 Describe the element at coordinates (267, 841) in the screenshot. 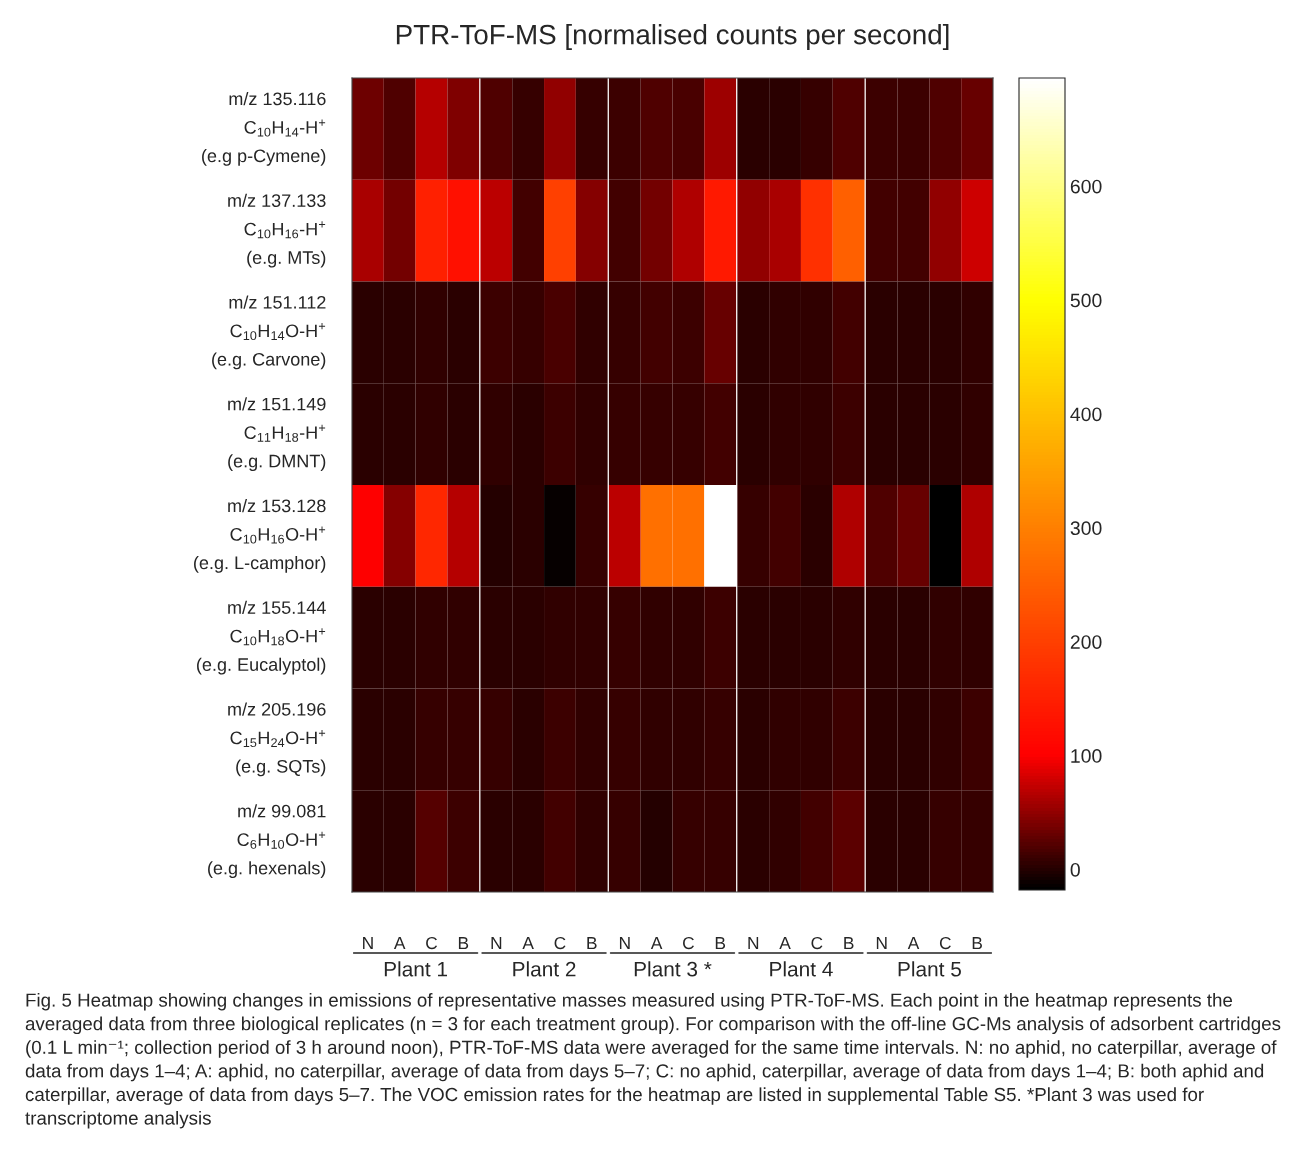

I see `category-label: m/z 99.081 C$_{6}$H$_{10}$O-H$^{+}$ (e.g. hexenals)` at that location.